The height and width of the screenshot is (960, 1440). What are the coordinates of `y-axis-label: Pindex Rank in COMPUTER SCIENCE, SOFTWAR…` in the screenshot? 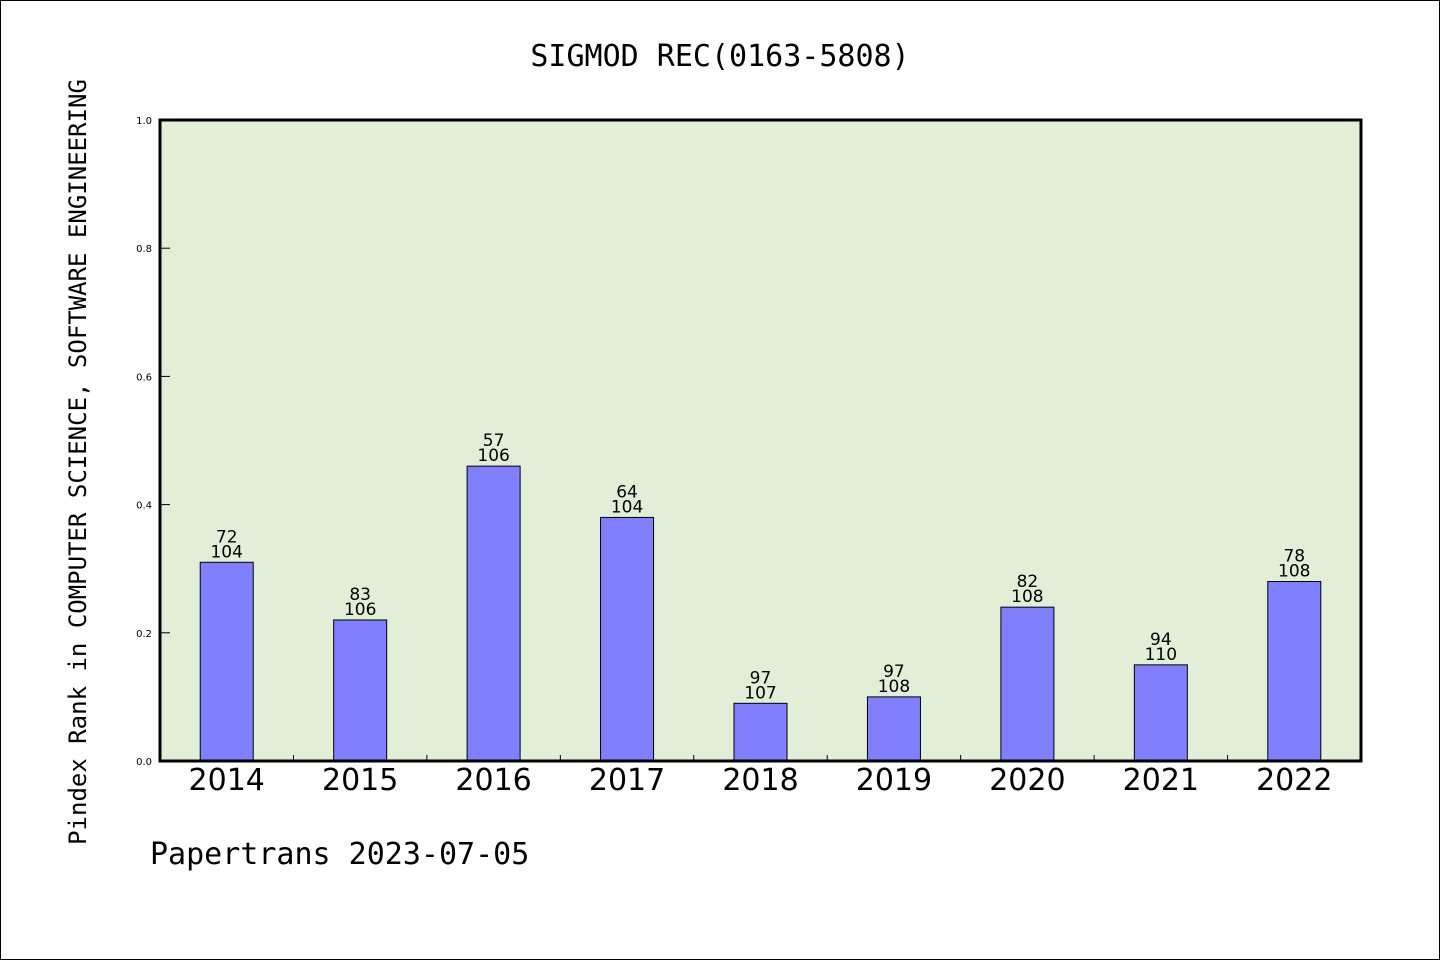 It's located at (78, 462).